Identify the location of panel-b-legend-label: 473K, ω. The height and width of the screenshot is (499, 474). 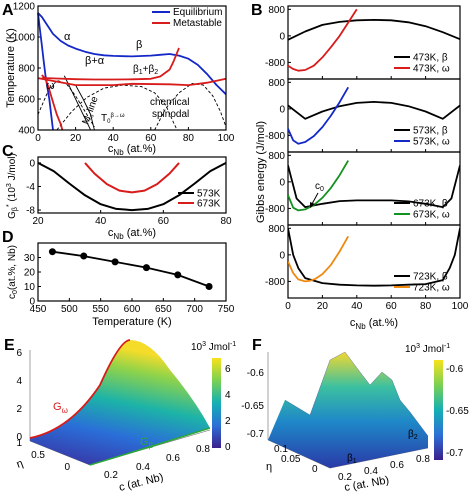
(431, 69).